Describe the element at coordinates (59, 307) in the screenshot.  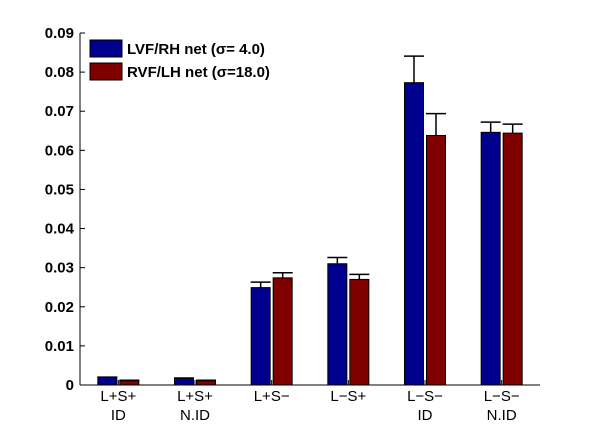
I see `y-tick-label: 0.02` at that location.